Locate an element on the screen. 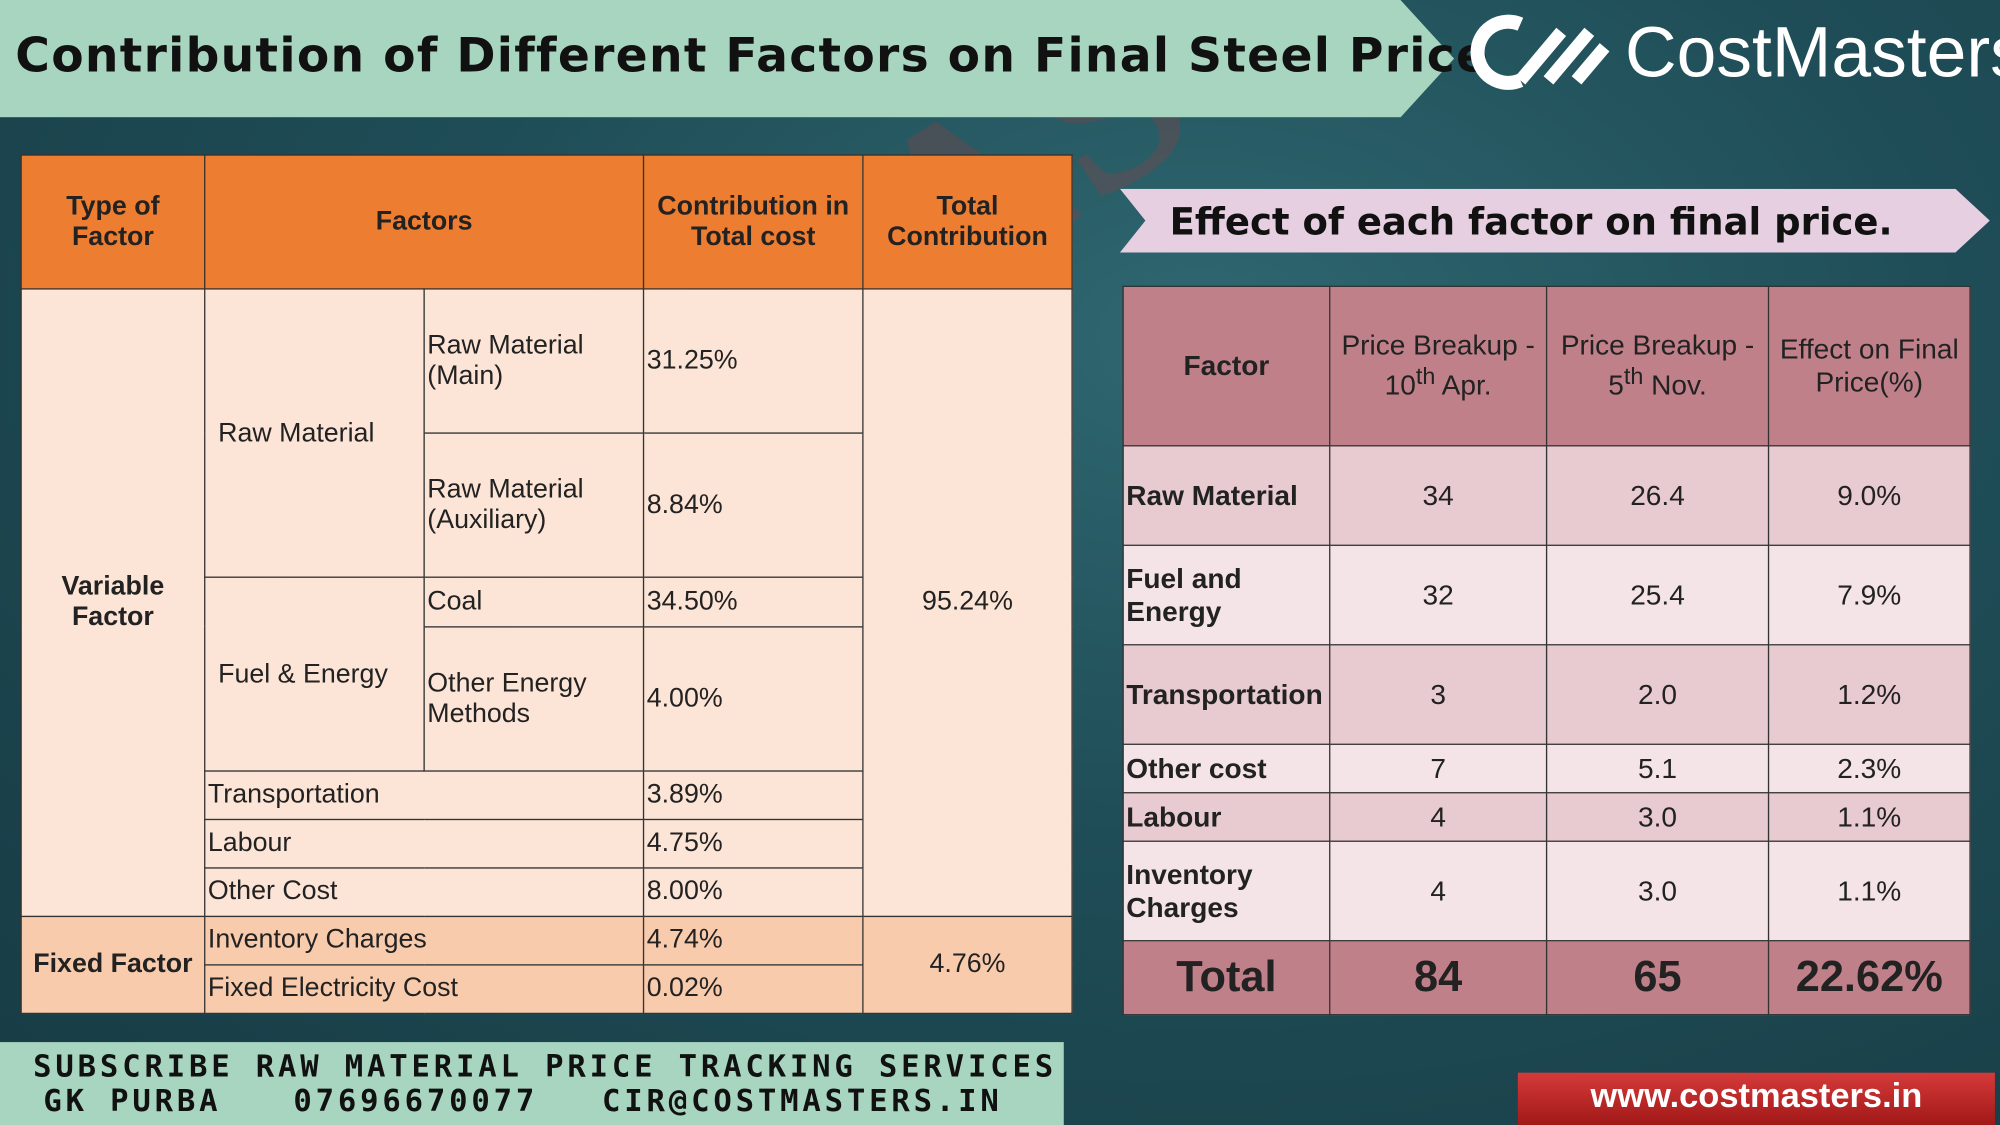 The width and height of the screenshot is (2000, 1125). factor-cell: Other Cost is located at coordinates (424, 892).